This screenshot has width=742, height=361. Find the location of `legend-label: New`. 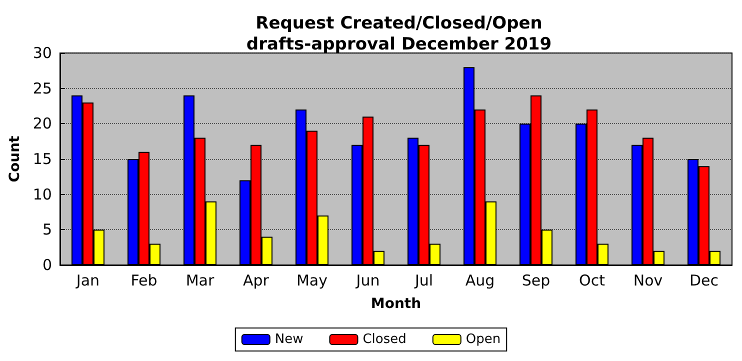

legend-label: New is located at coordinates (289, 339).